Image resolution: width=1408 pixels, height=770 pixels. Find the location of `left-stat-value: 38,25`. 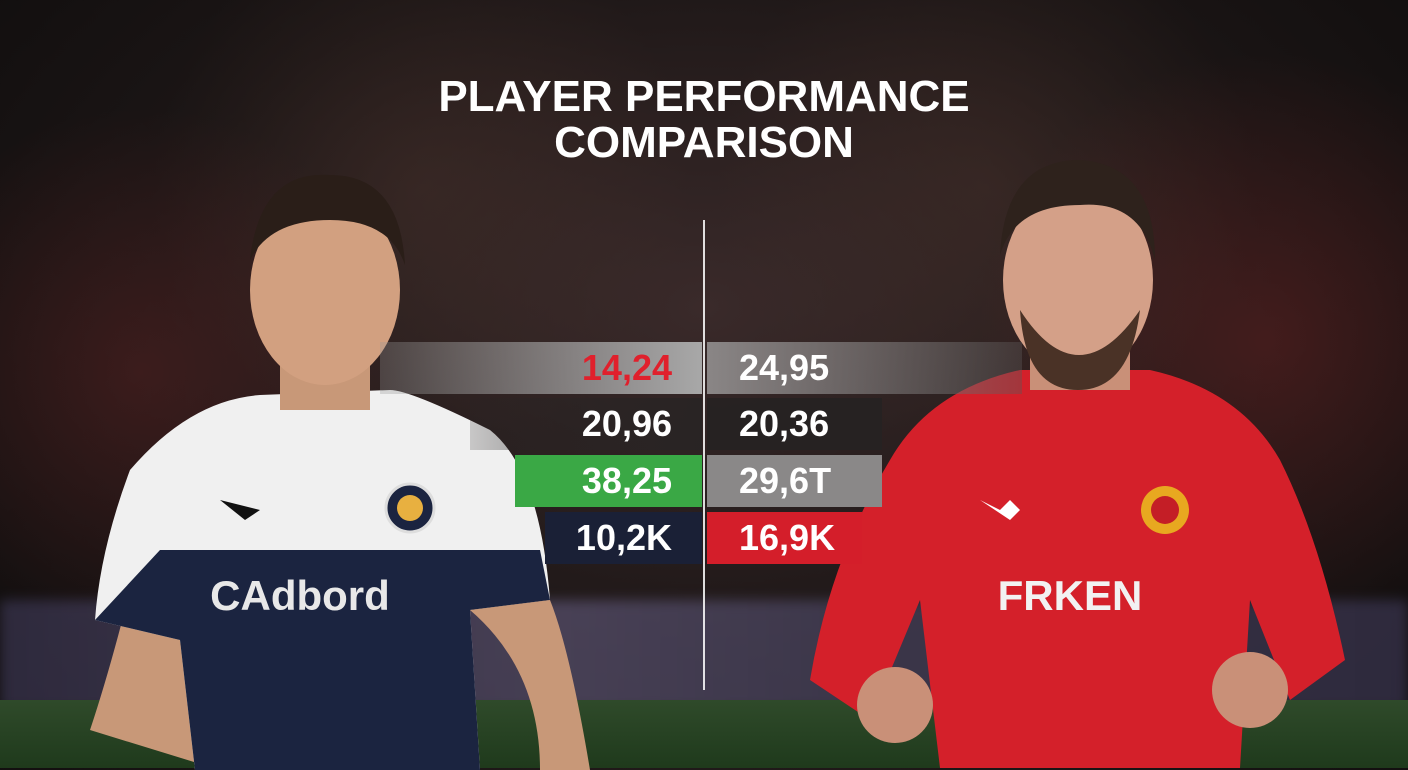

left-stat-value: 38,25 is located at coordinates (626, 480).